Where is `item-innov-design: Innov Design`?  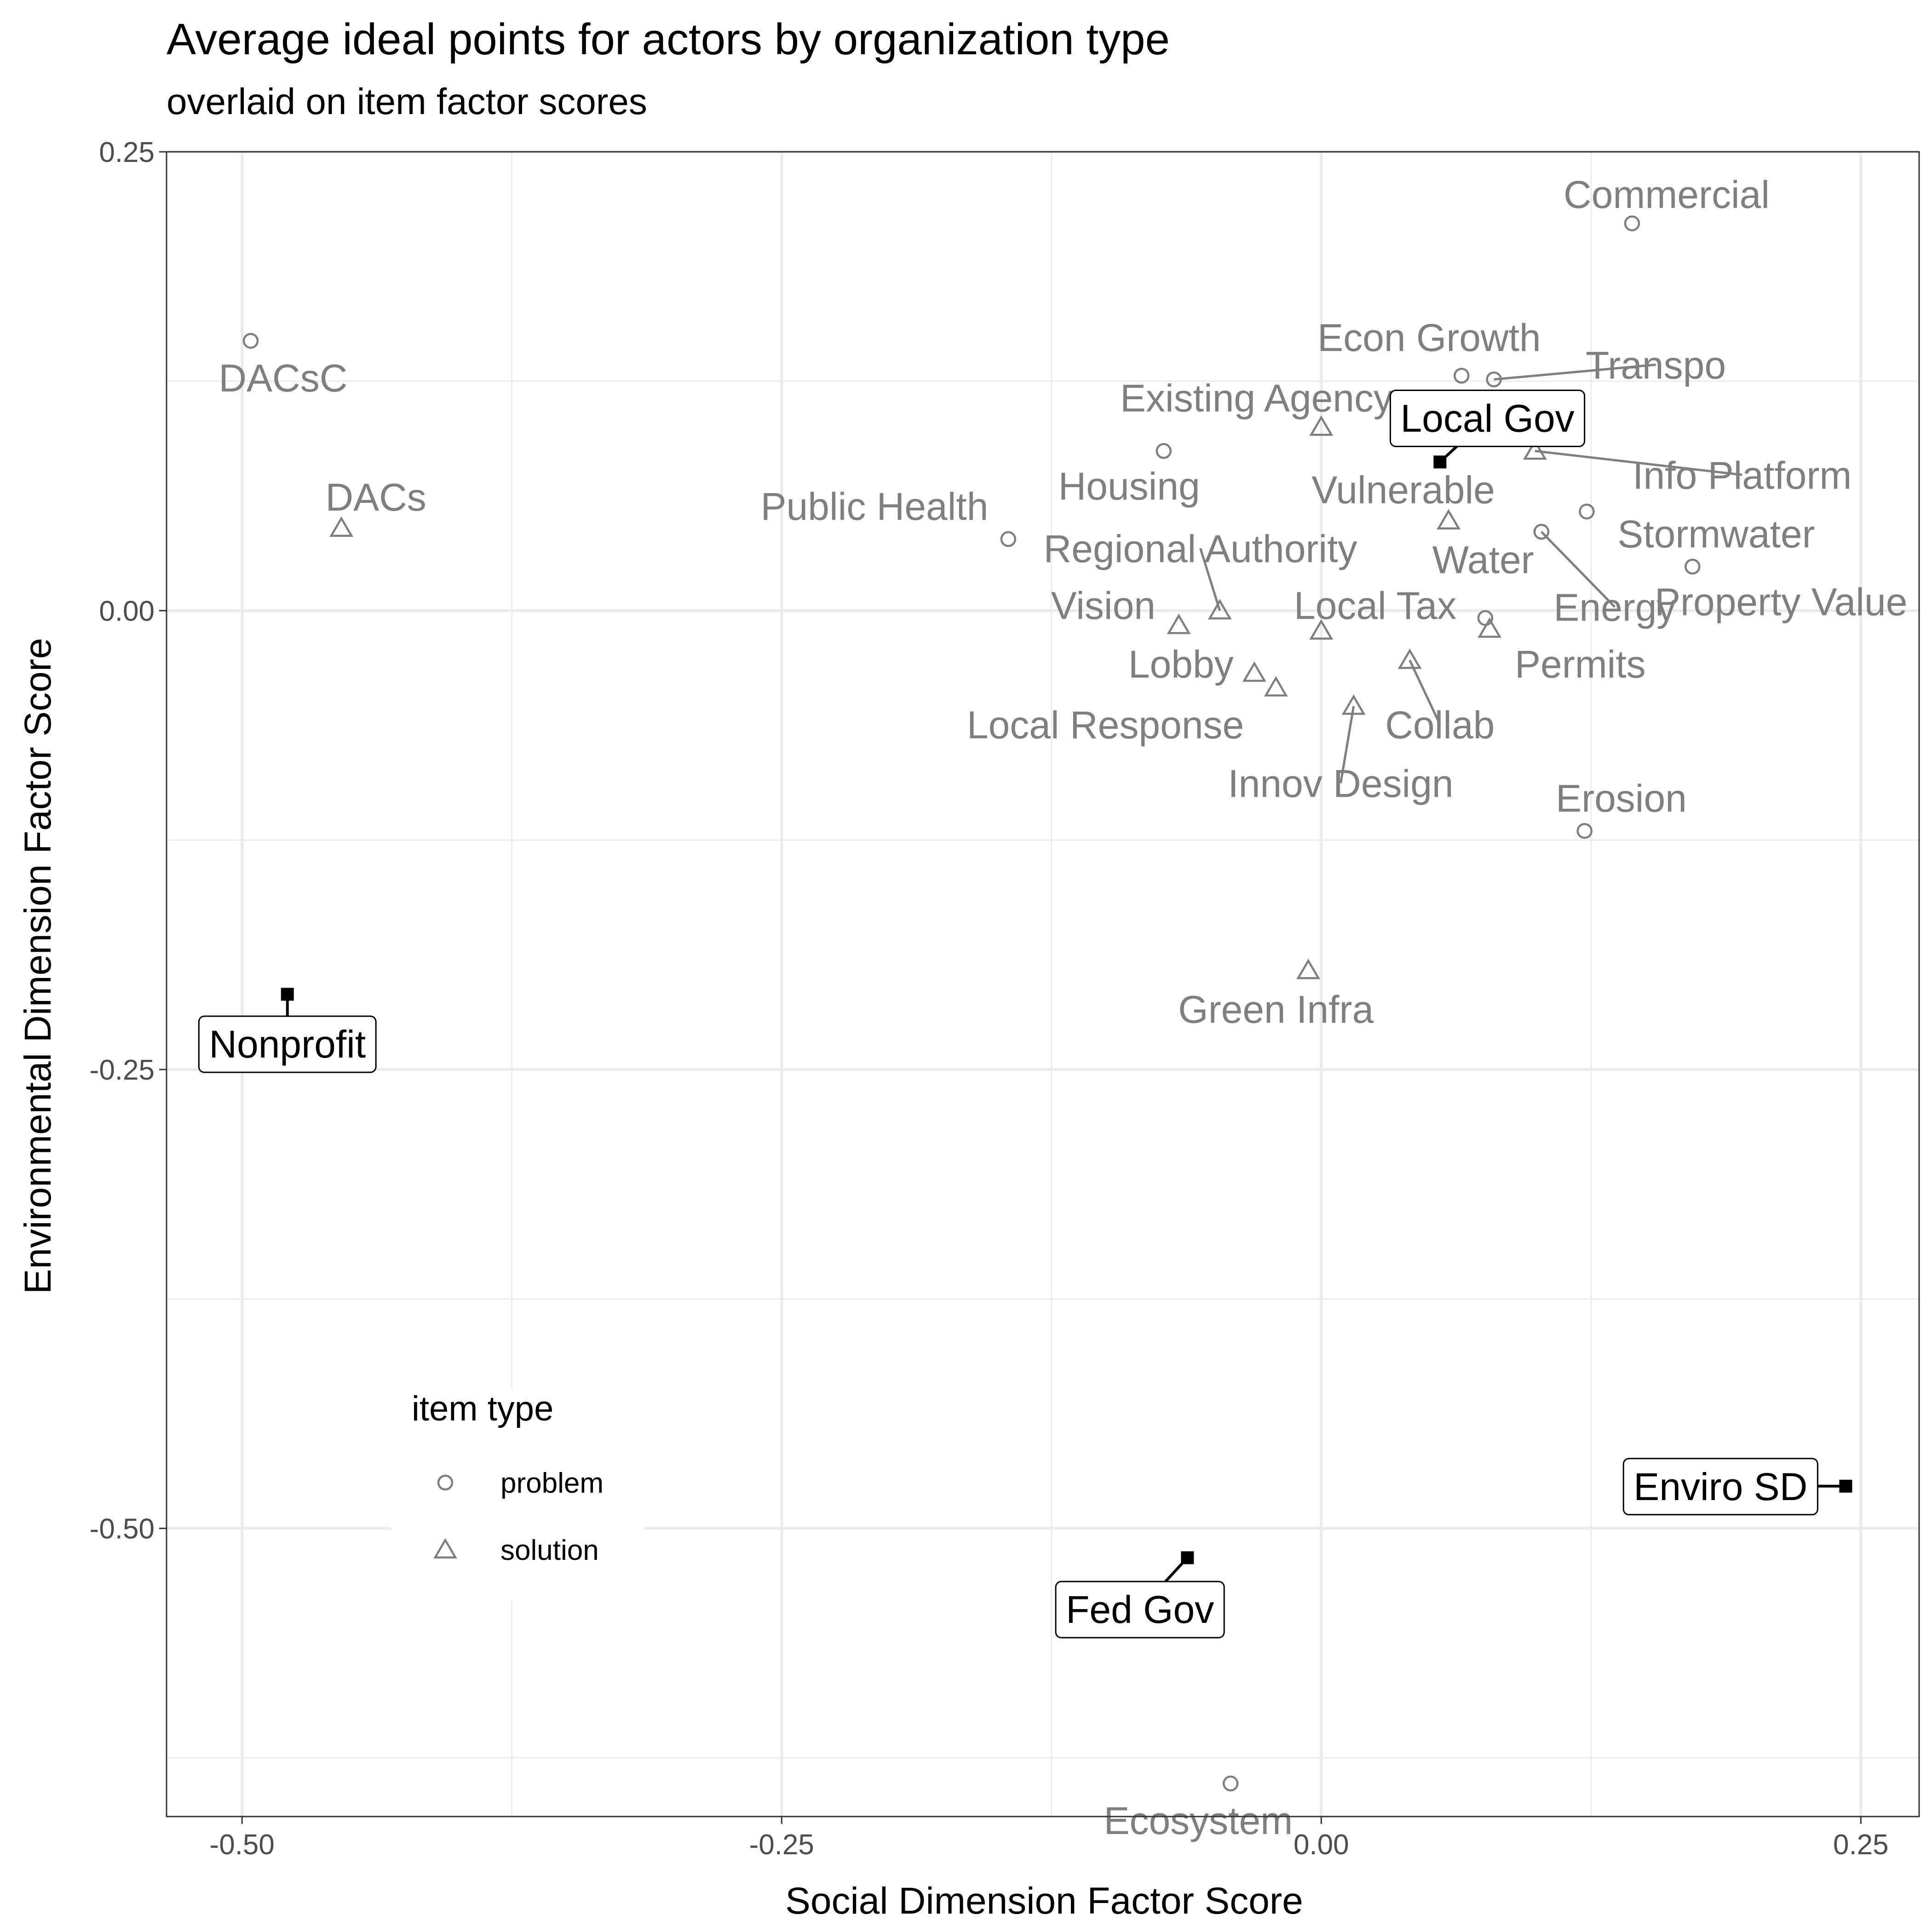 item-innov-design: Innov Design is located at coordinates (1341, 749).